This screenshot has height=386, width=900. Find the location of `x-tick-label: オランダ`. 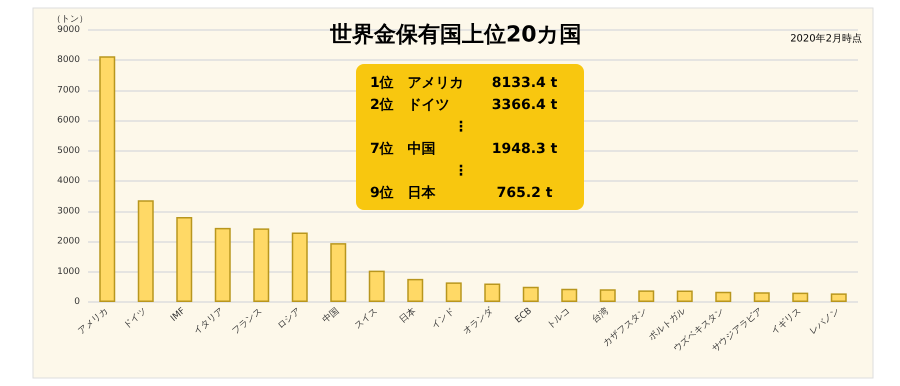

x-tick-label: オランダ is located at coordinates (478, 320).